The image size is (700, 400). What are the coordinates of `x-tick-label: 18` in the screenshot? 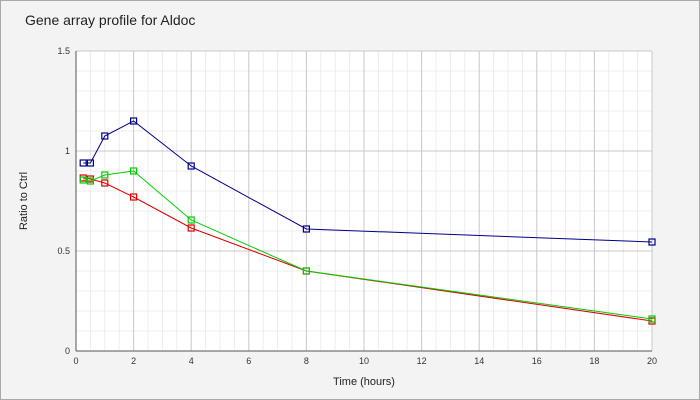 It's located at (594, 361).